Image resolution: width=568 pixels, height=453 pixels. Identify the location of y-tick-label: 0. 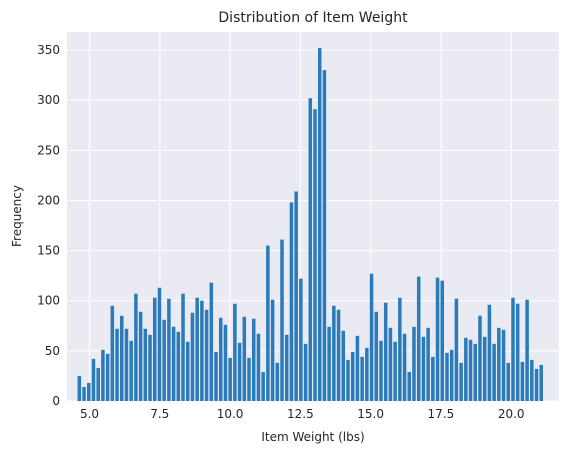
(56, 401).